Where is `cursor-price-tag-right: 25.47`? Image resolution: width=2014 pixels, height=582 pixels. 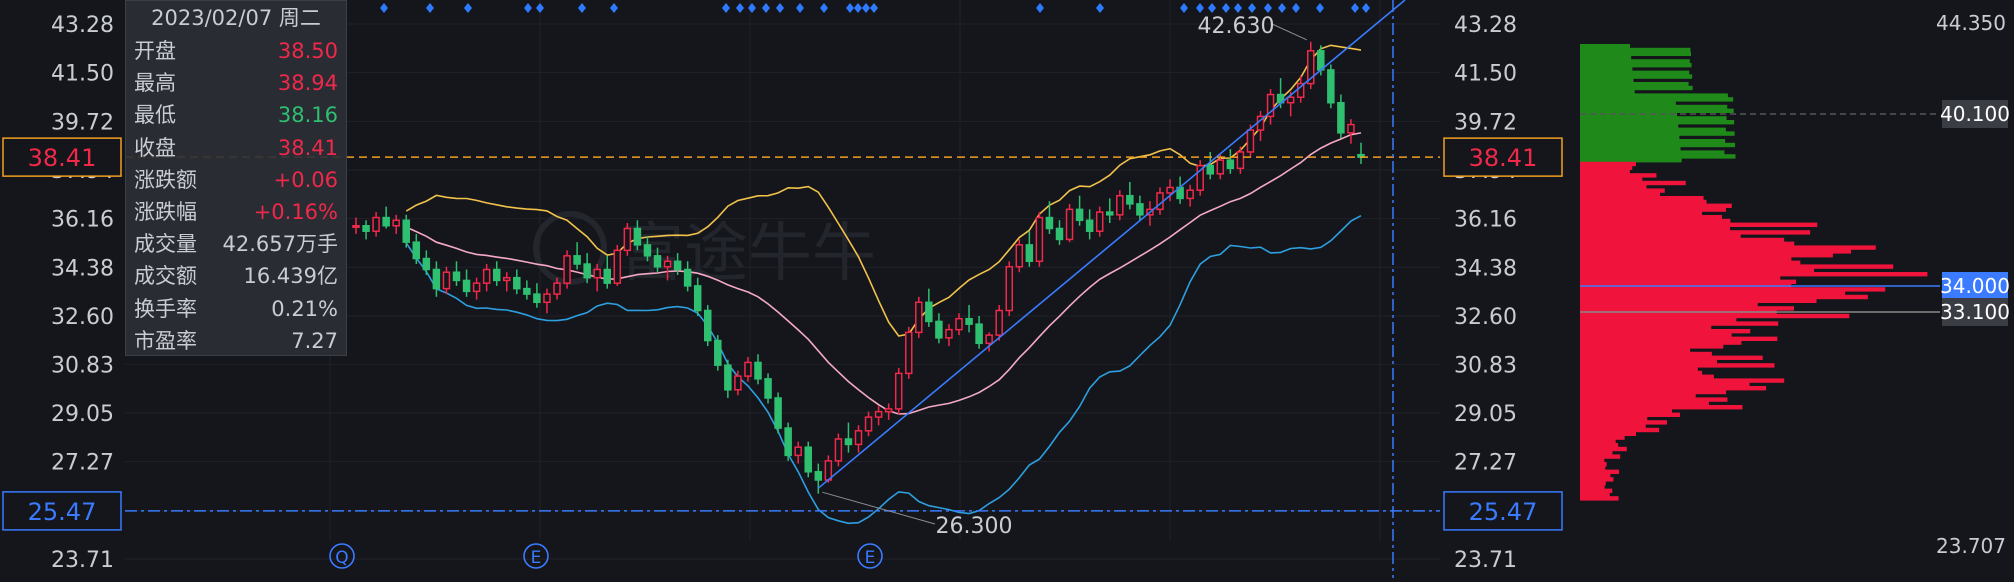 cursor-price-tag-right: 25.47 is located at coordinates (1503, 511).